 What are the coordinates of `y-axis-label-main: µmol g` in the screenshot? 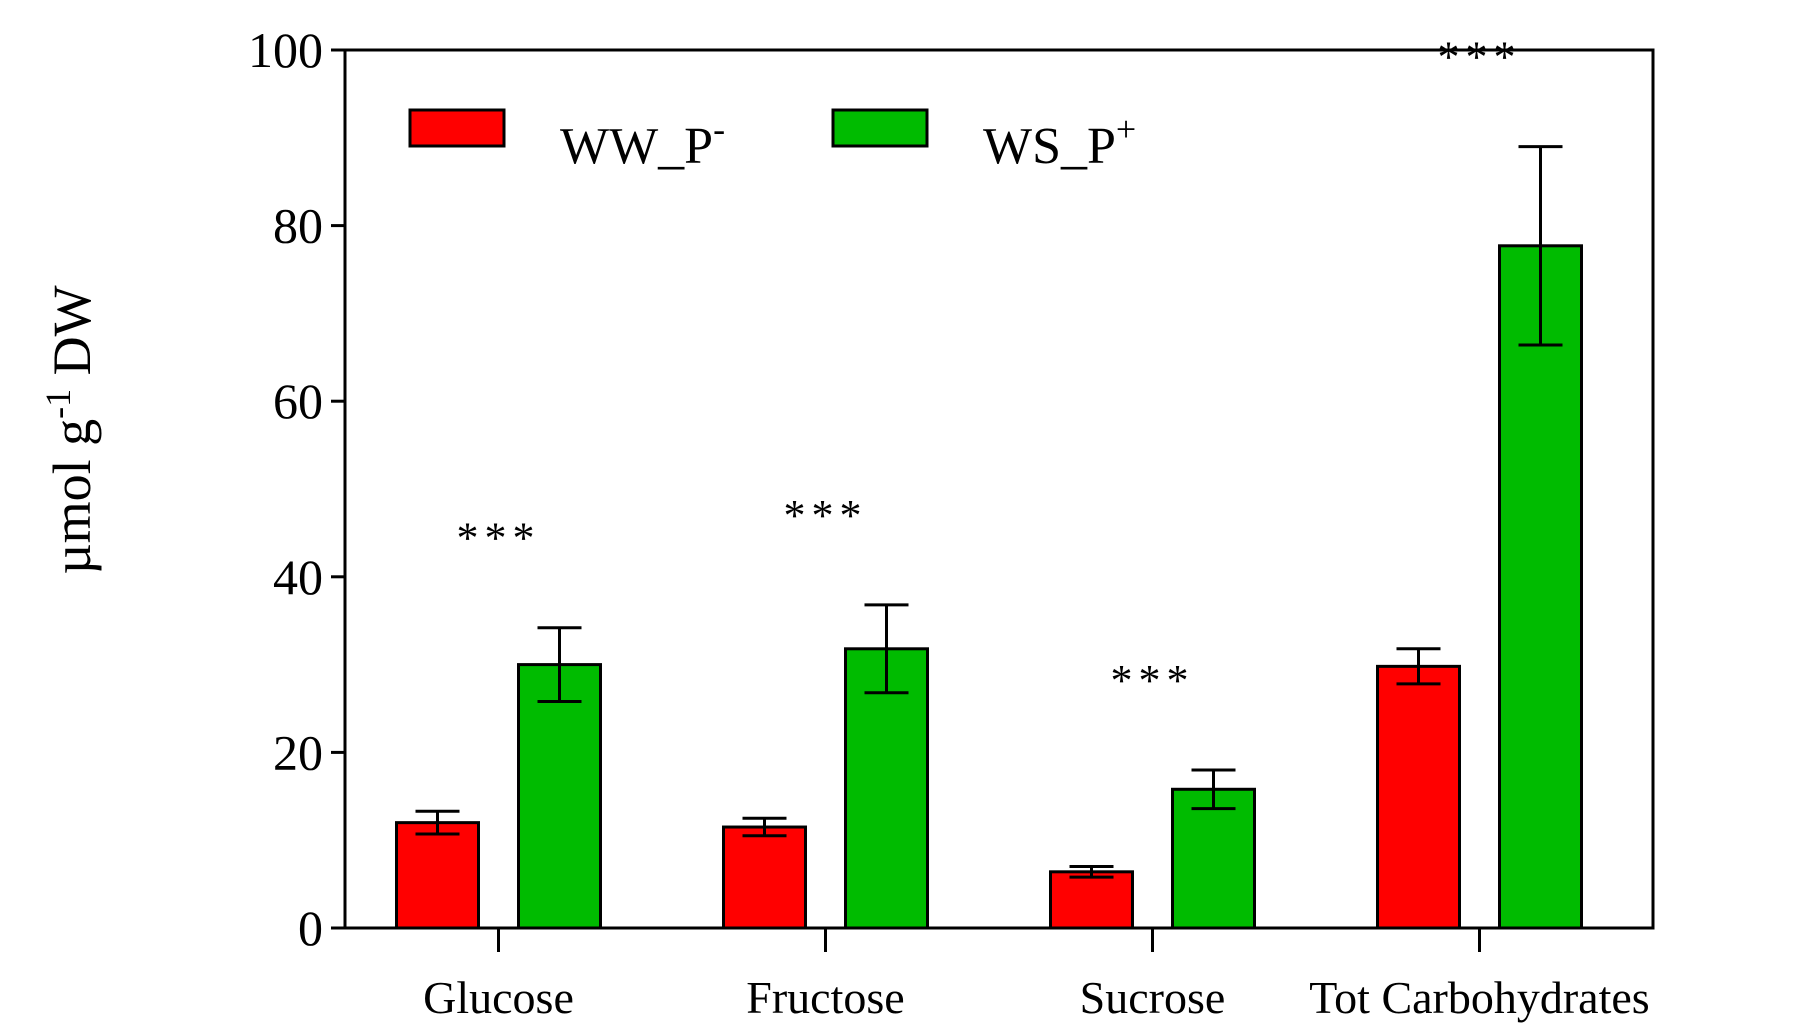 It's located at (72, 497).